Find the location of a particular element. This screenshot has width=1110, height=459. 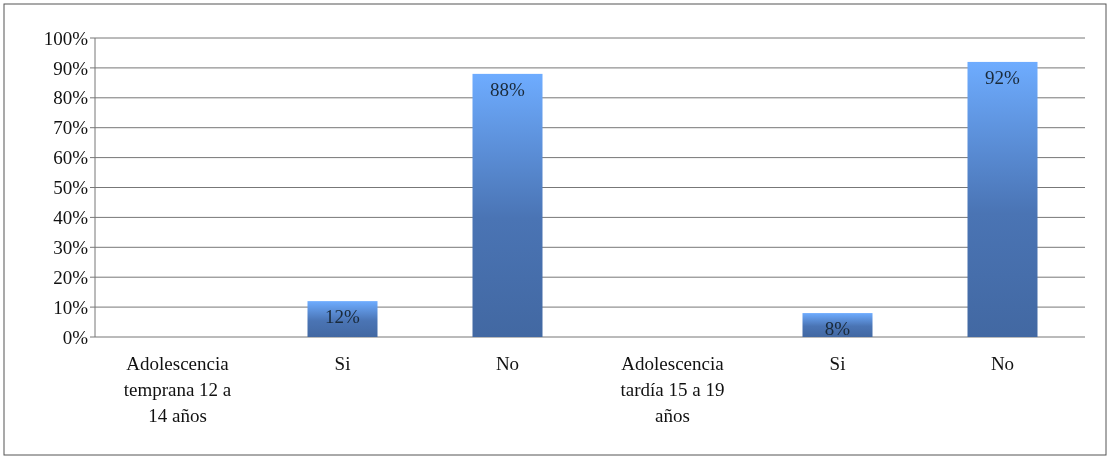

y-tick-label: 60% is located at coordinates (71, 158).